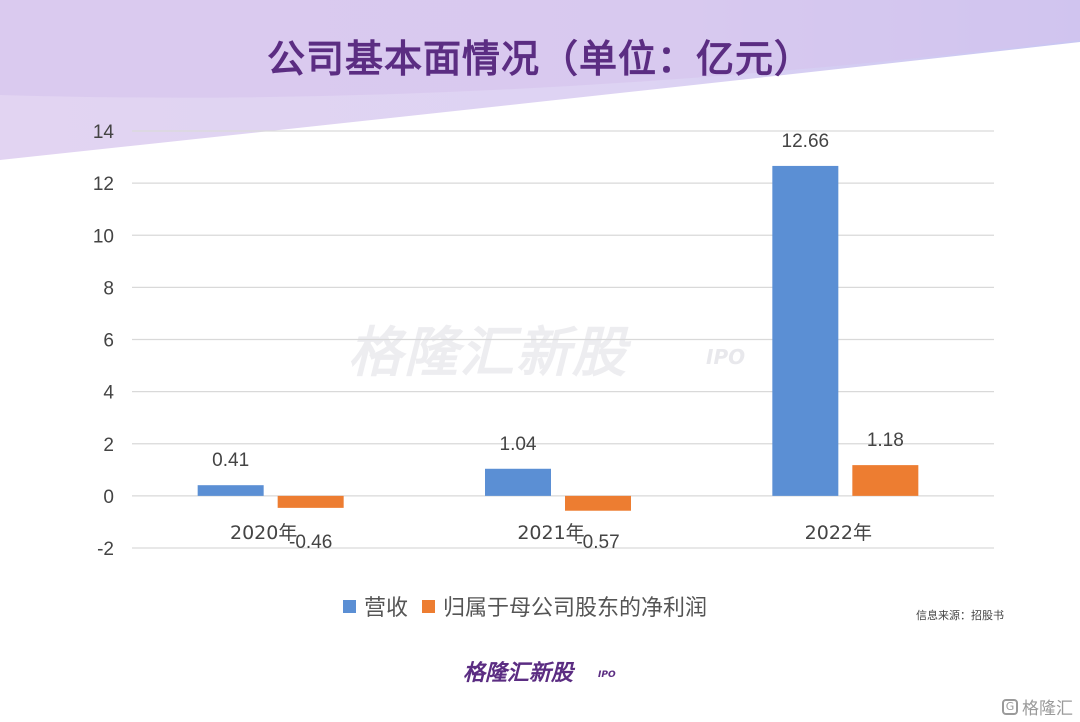 Image resolution: width=1080 pixels, height=722 pixels. I want to click on chart-legend: 营收 归属于母公司股东的净利润, so click(525, 606).